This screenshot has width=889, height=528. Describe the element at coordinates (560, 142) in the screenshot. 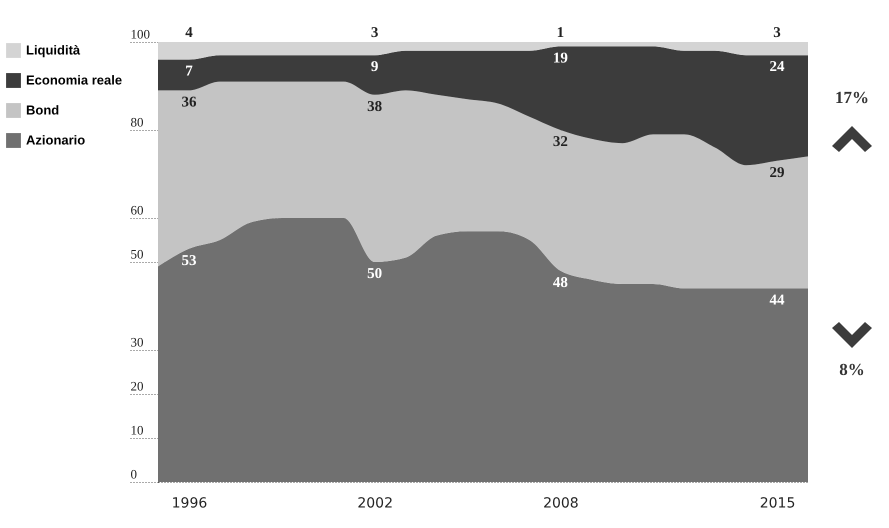

I see `data-label: 32` at that location.